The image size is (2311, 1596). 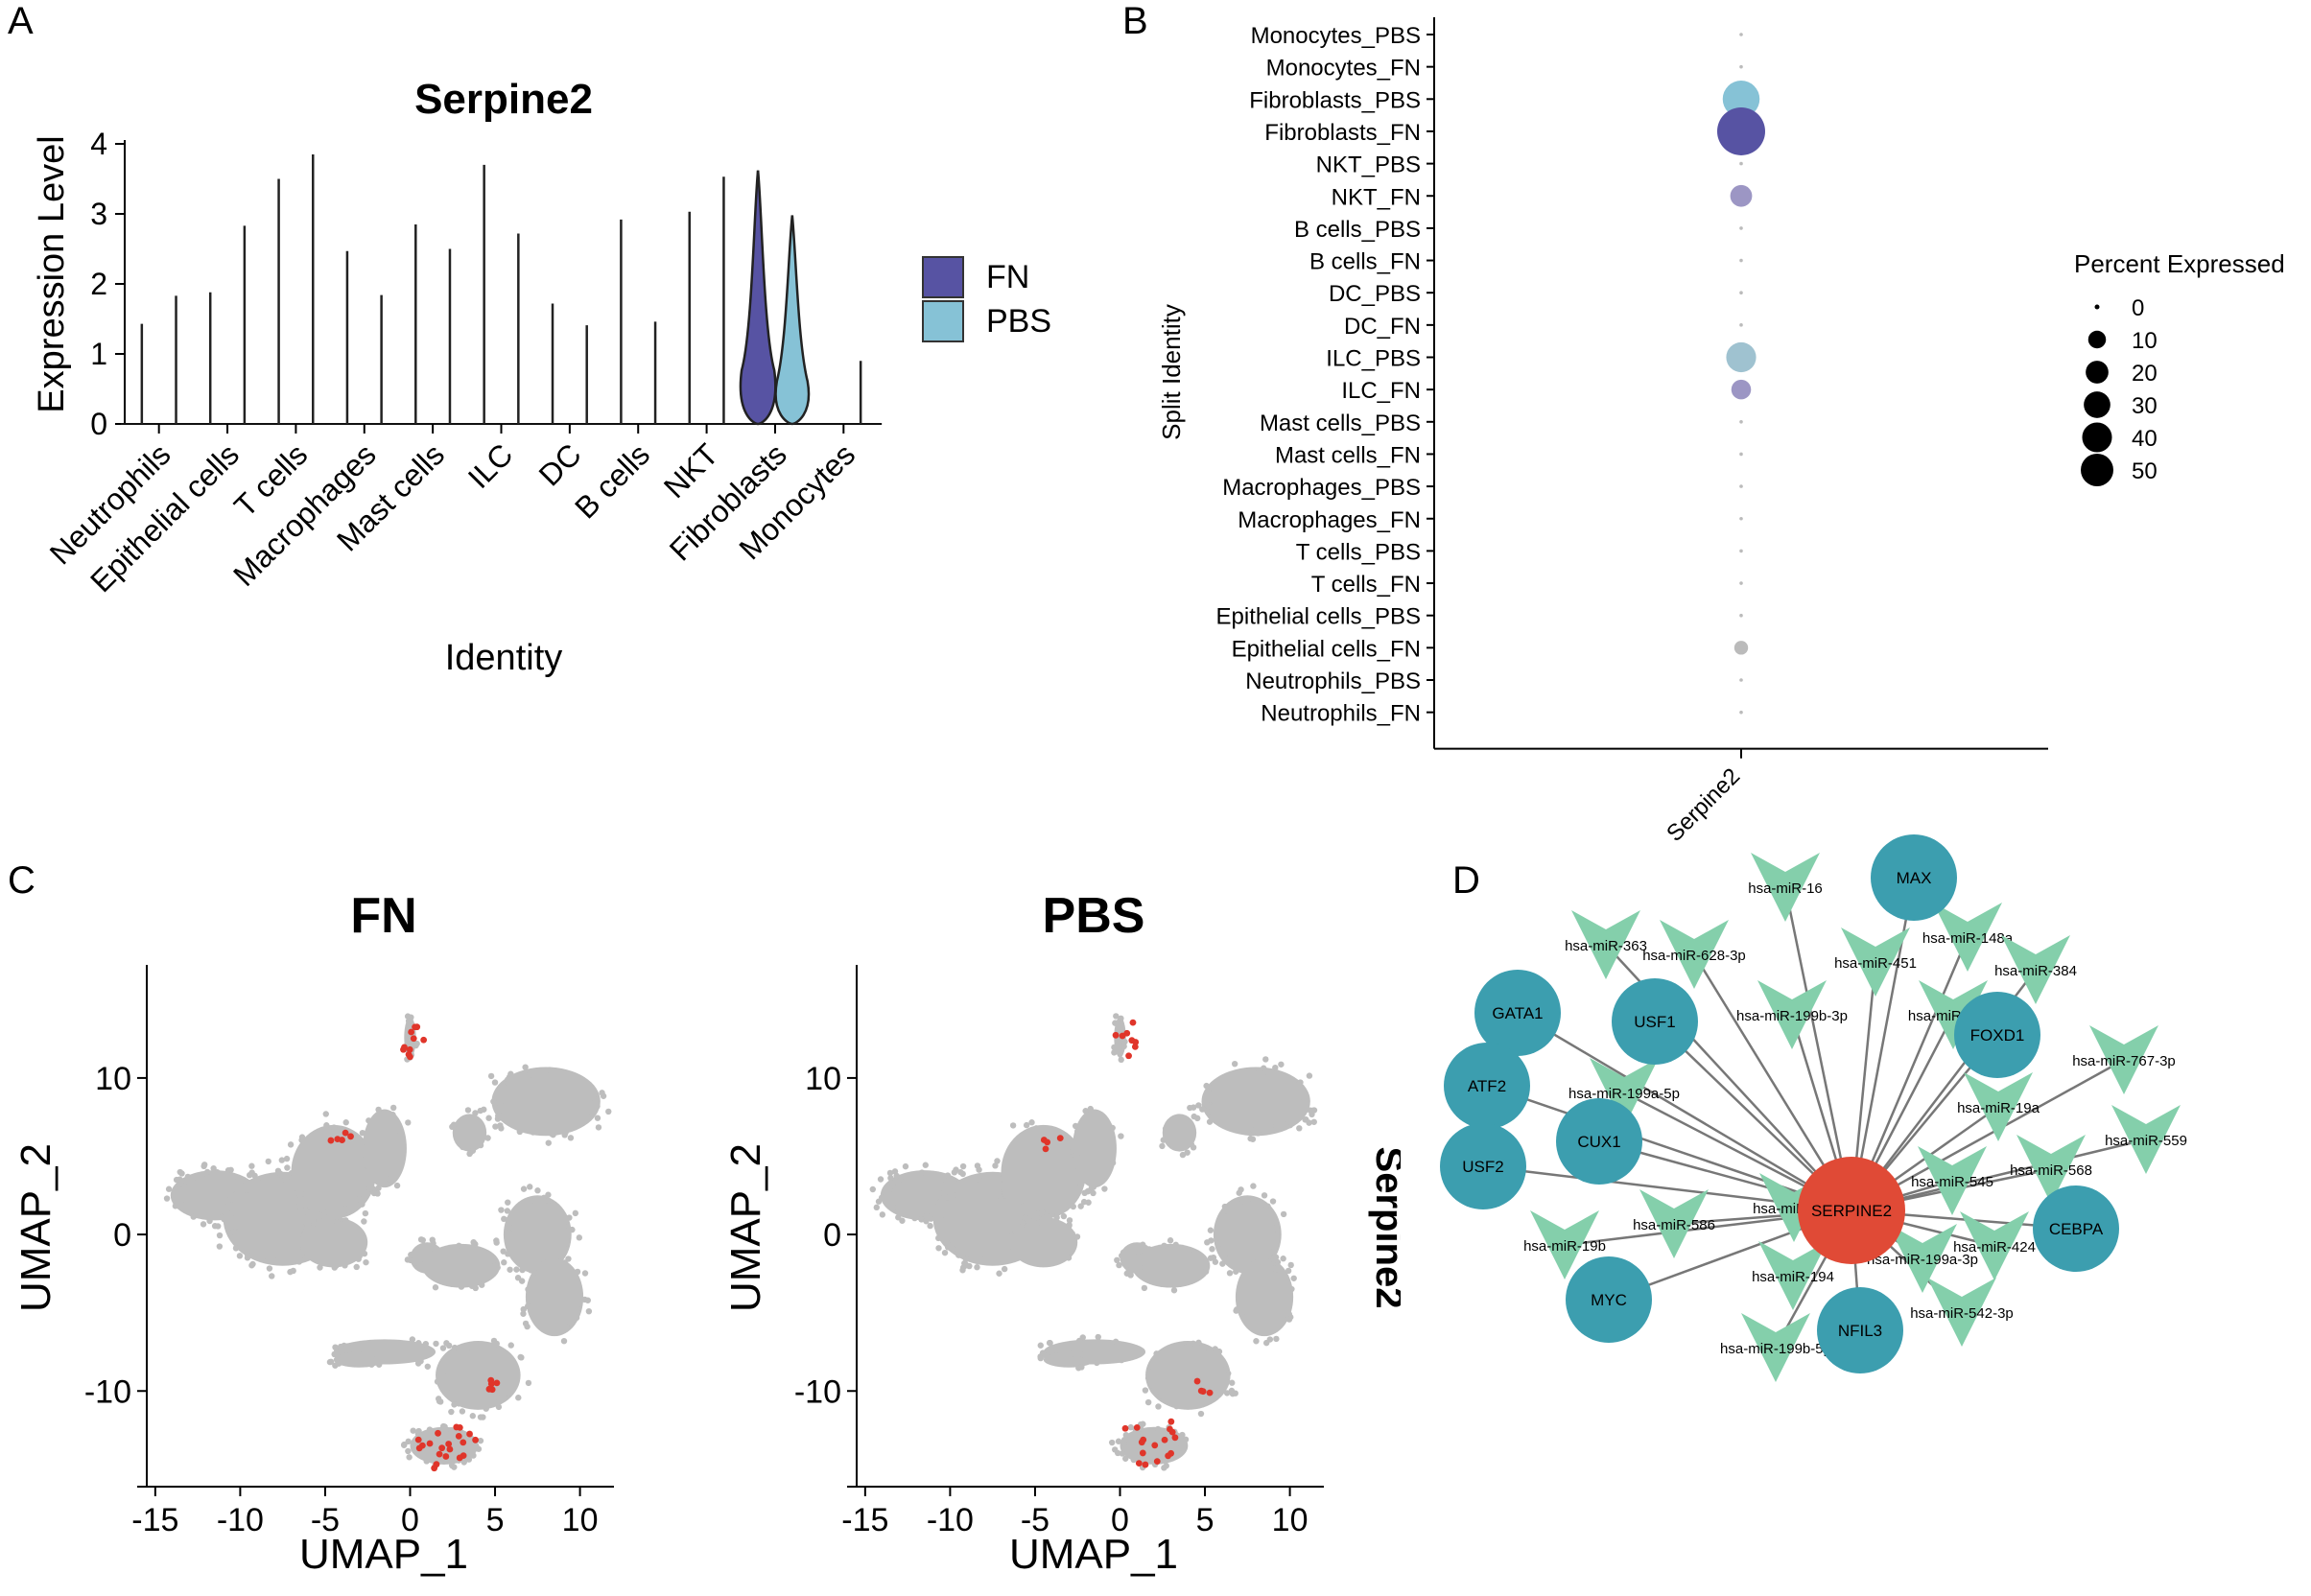 I want to click on network-mirna-label: hsa-miR-628-3p, so click(x=1694, y=956).